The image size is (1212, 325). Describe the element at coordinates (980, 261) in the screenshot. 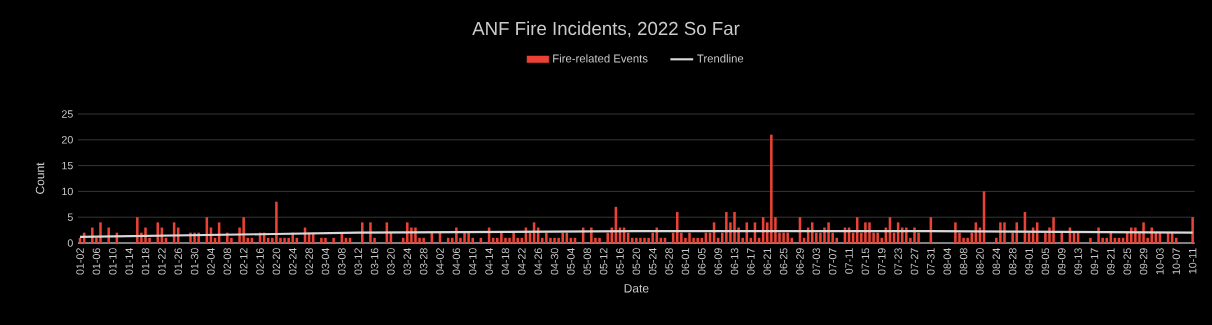

I see `x-tick-label: 08-20` at that location.